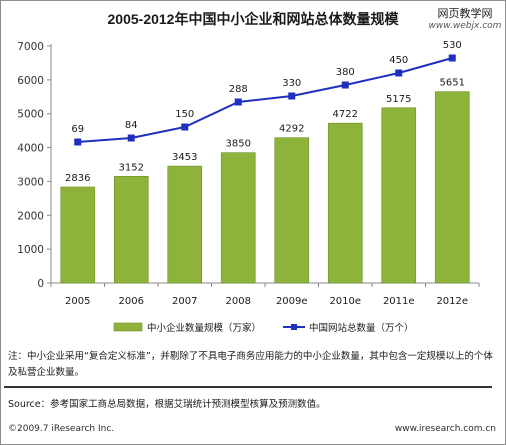 Image resolution: width=506 pixels, height=445 pixels. I want to click on x-tick-label: 2005, so click(77, 301).